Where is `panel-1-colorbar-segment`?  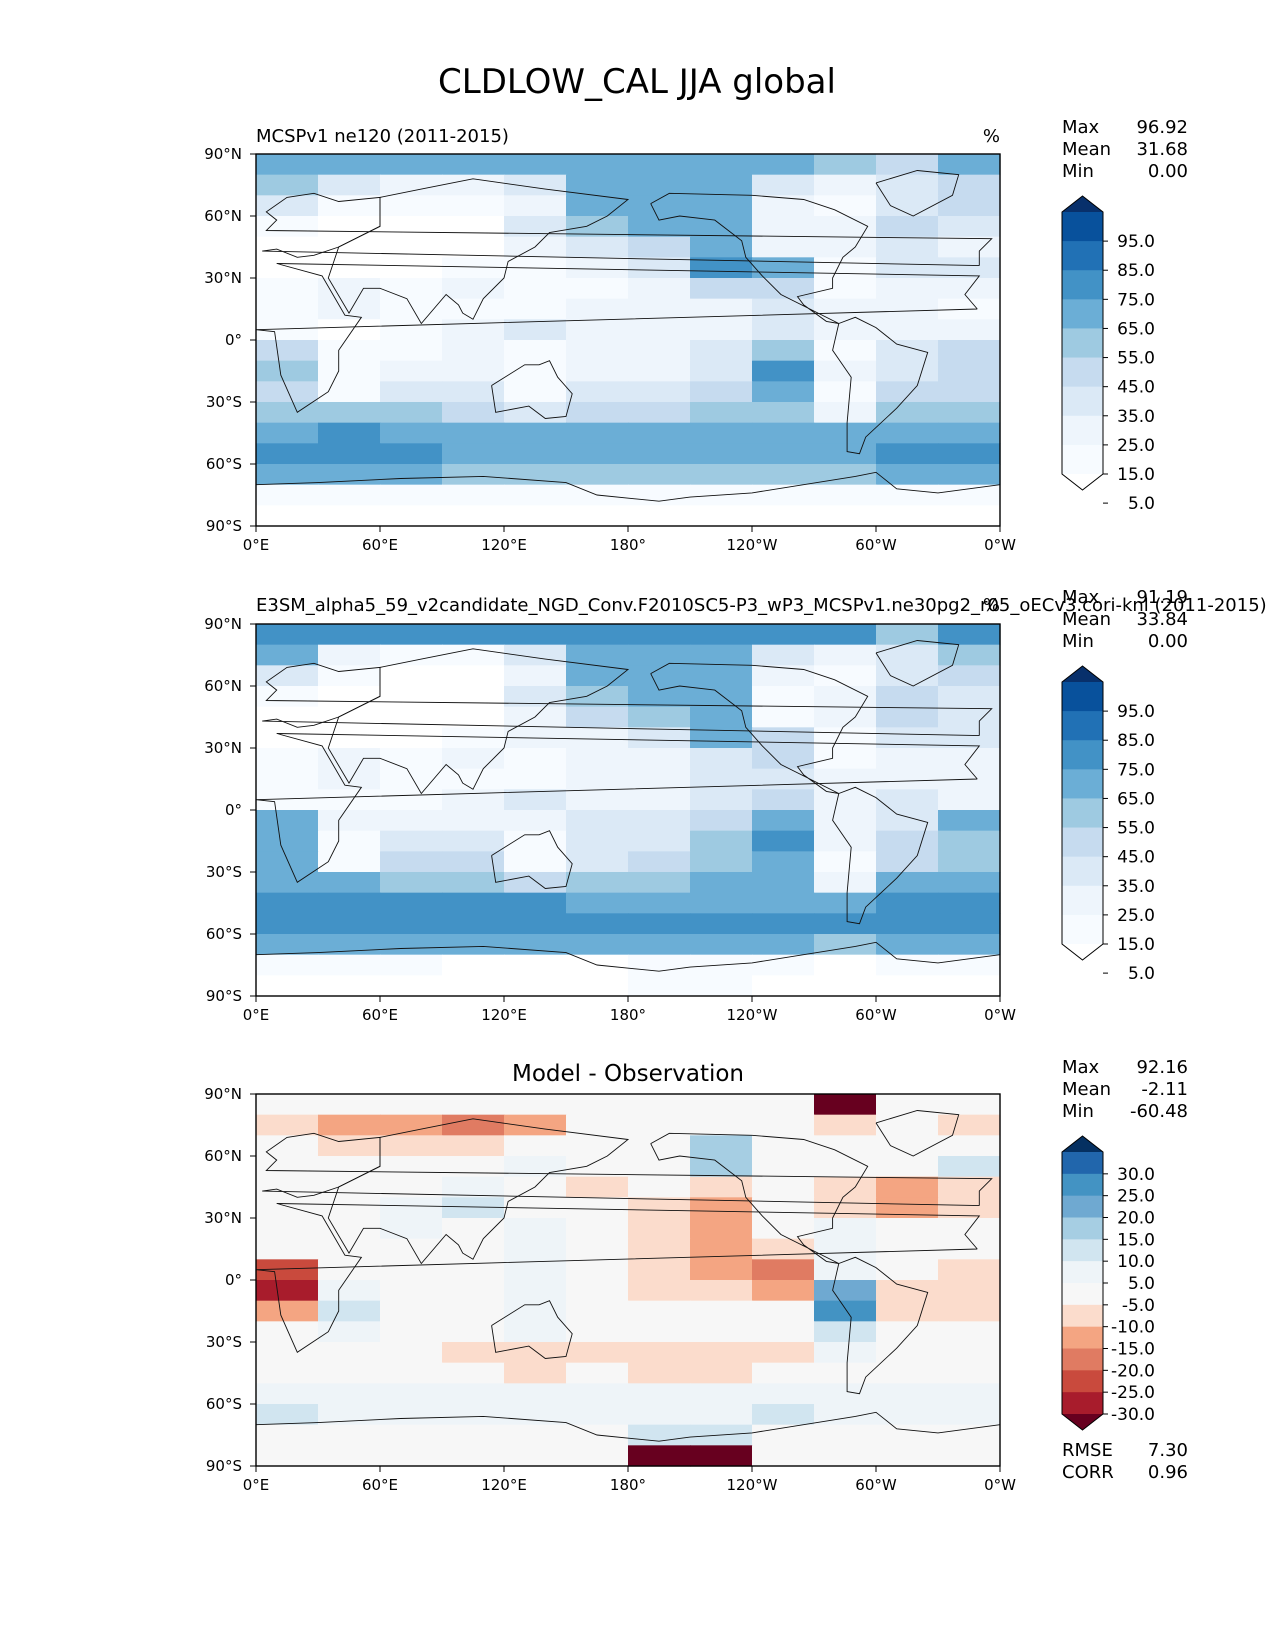
panel-1-colorbar-segment is located at coordinates (1082, 401).